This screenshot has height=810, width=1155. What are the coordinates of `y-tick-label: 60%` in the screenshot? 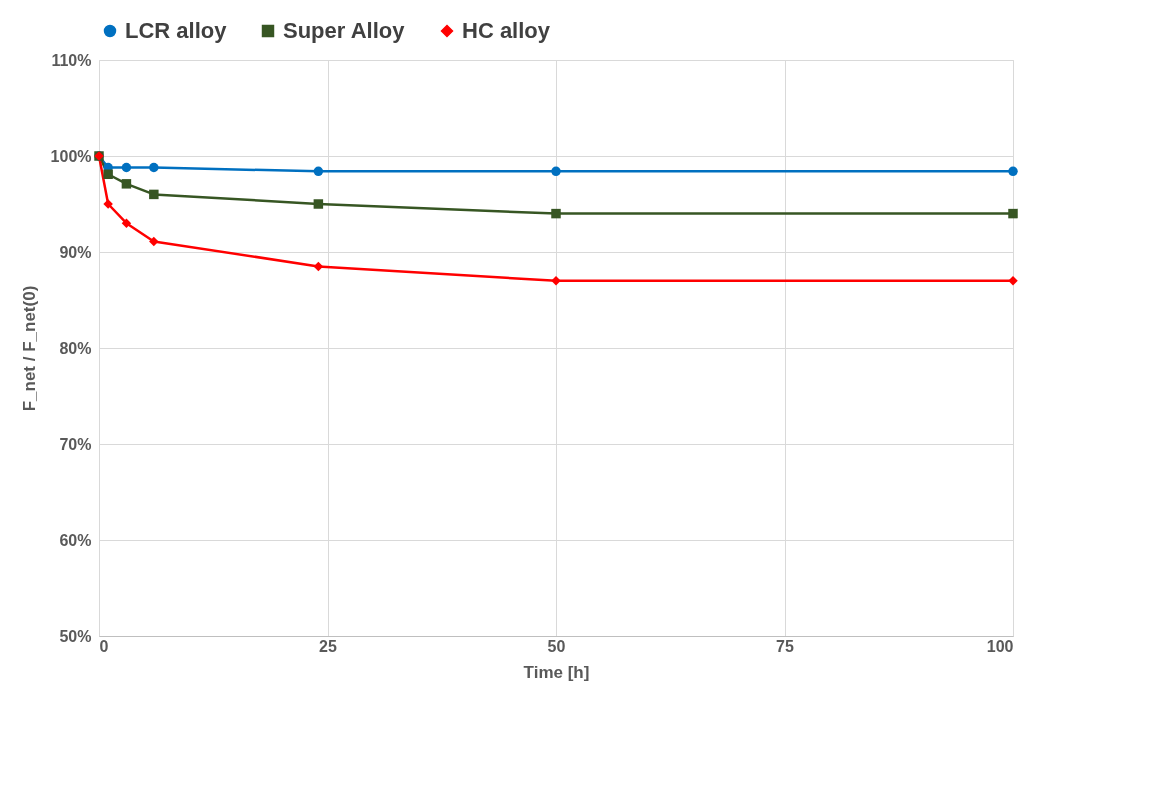 It's located at (75, 540).